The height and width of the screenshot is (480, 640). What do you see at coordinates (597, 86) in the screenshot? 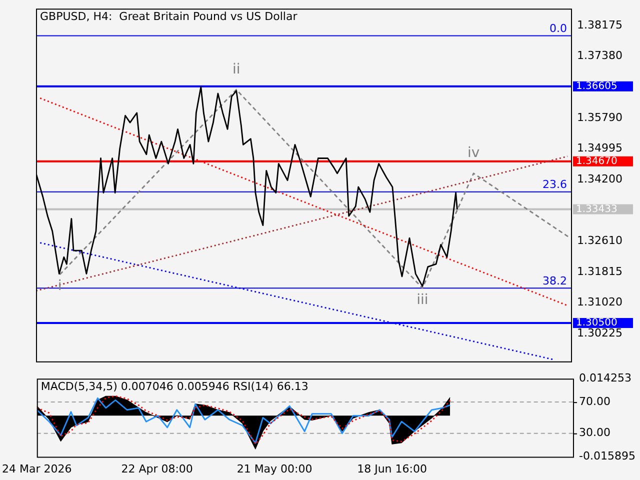
I see `ref-line-label: 1.36605` at bounding box center [597, 86].